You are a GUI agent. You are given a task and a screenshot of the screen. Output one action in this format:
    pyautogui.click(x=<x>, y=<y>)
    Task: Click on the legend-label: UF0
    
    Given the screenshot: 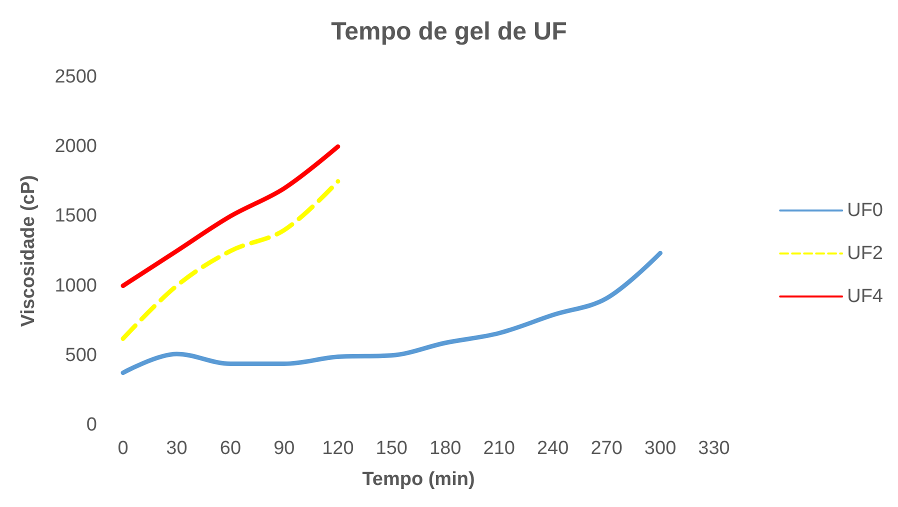 What is the action you would take?
    pyautogui.click(x=865, y=210)
    